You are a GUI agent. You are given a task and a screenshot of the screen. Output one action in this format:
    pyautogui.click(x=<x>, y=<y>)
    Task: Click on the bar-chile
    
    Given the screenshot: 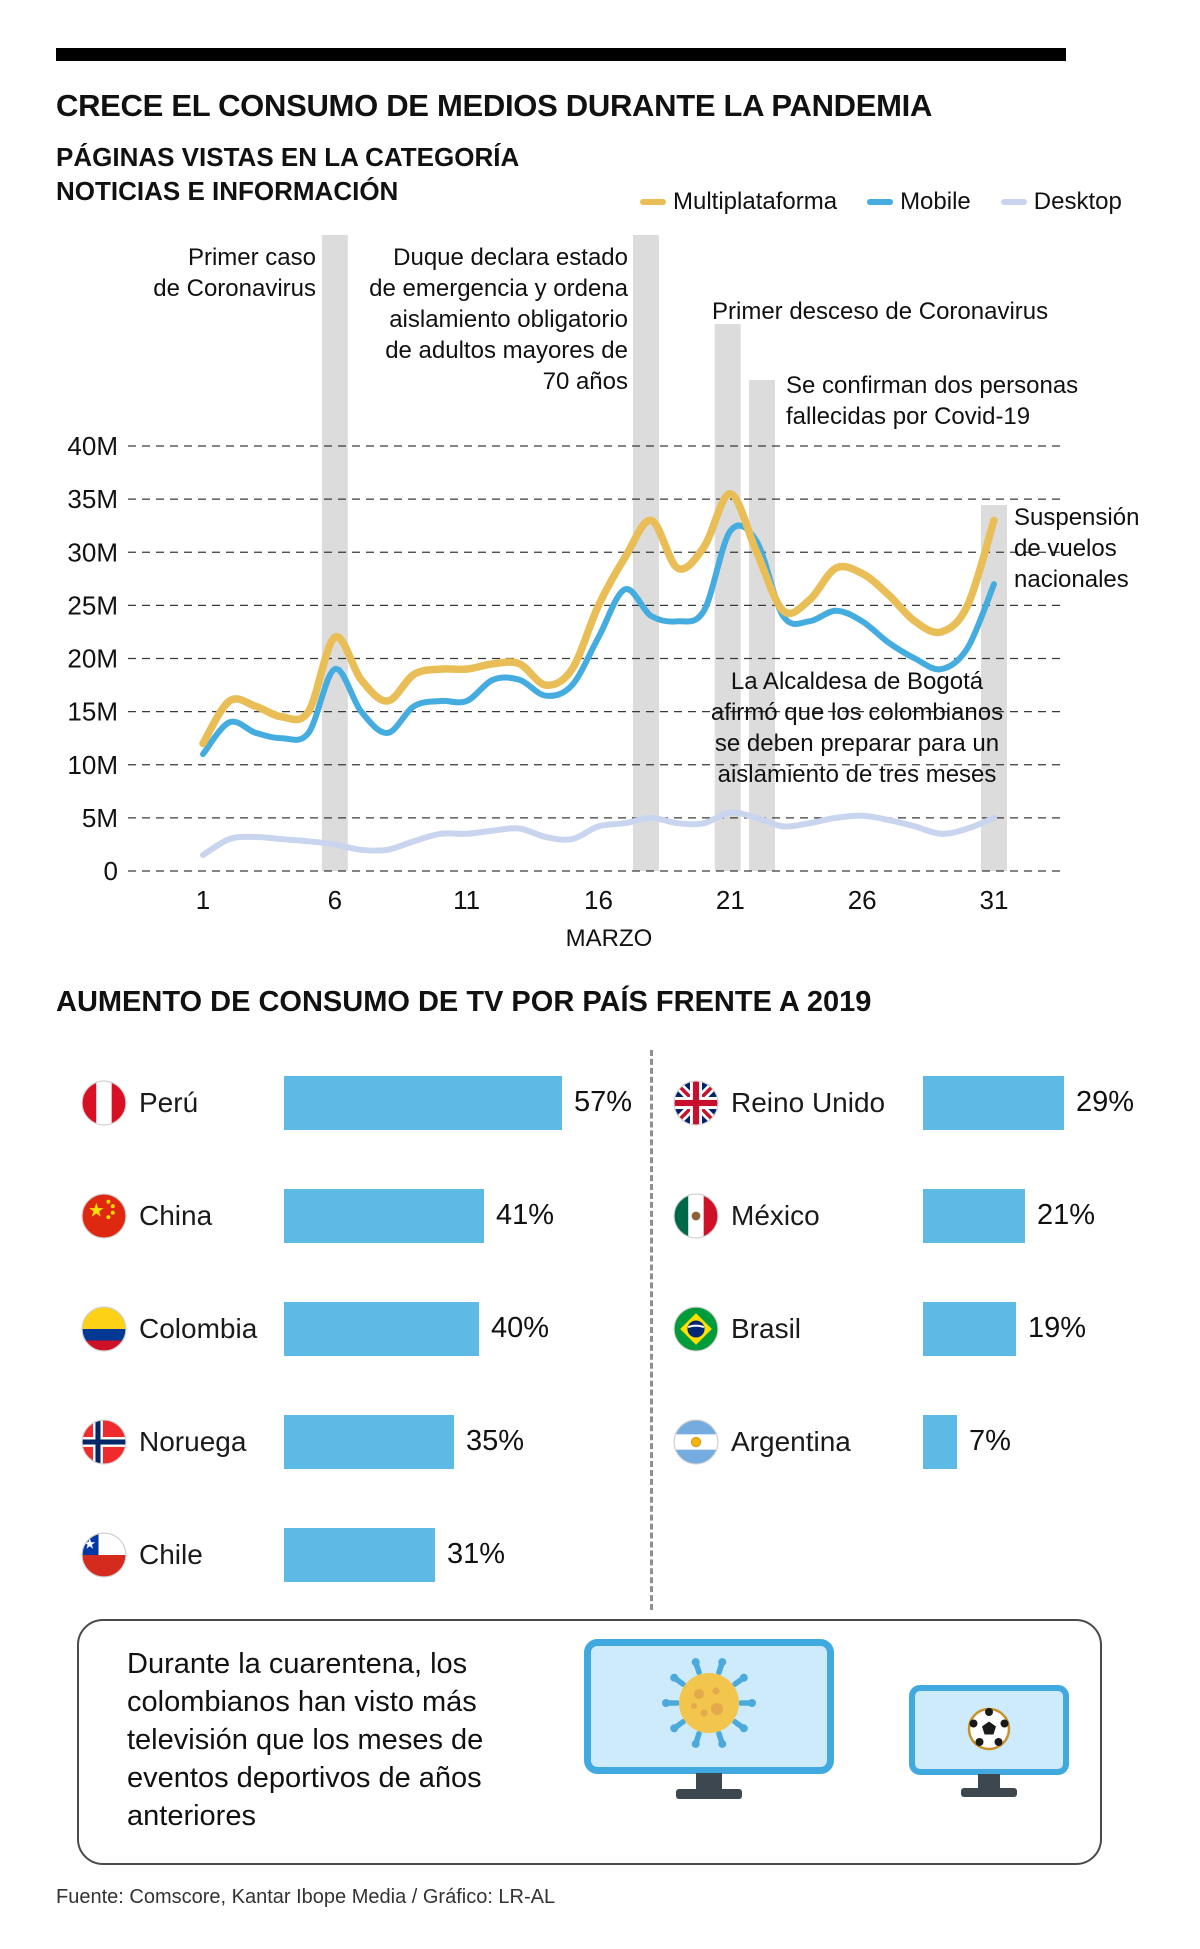 What is the action you would take?
    pyautogui.click(x=359, y=1554)
    